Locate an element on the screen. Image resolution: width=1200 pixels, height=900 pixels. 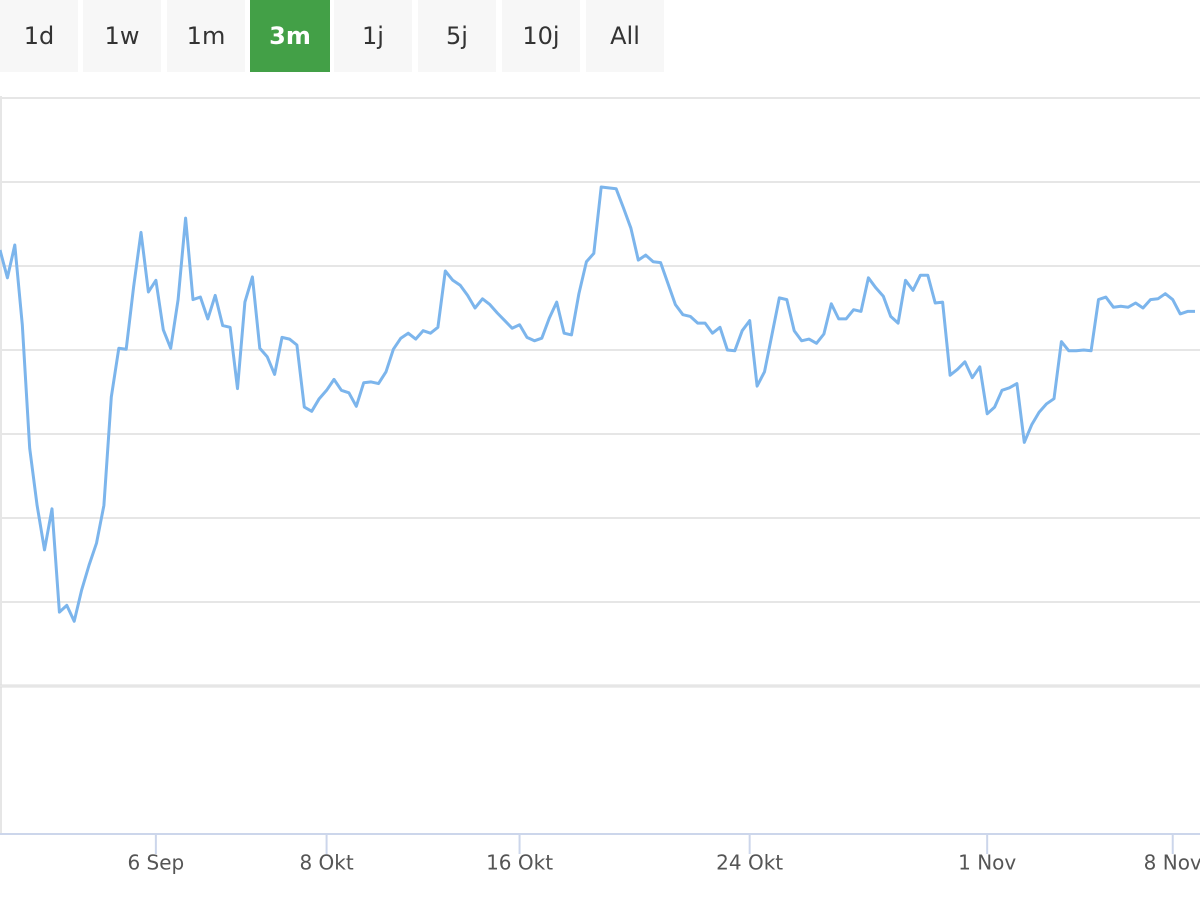
x-tick-label: 16 Okt is located at coordinates (519, 863).